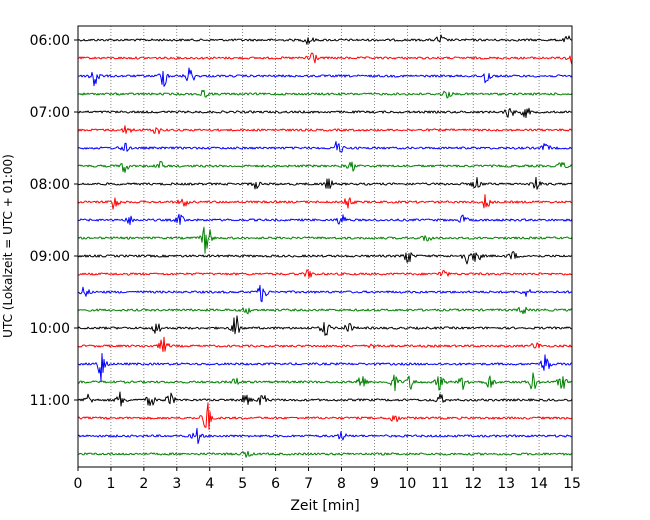 This screenshot has height=520, width=650. Describe the element at coordinates (8, 246) in the screenshot. I see `y-axis-label: UTC (Lokalzeit = UTC + 01:00)` at that location.